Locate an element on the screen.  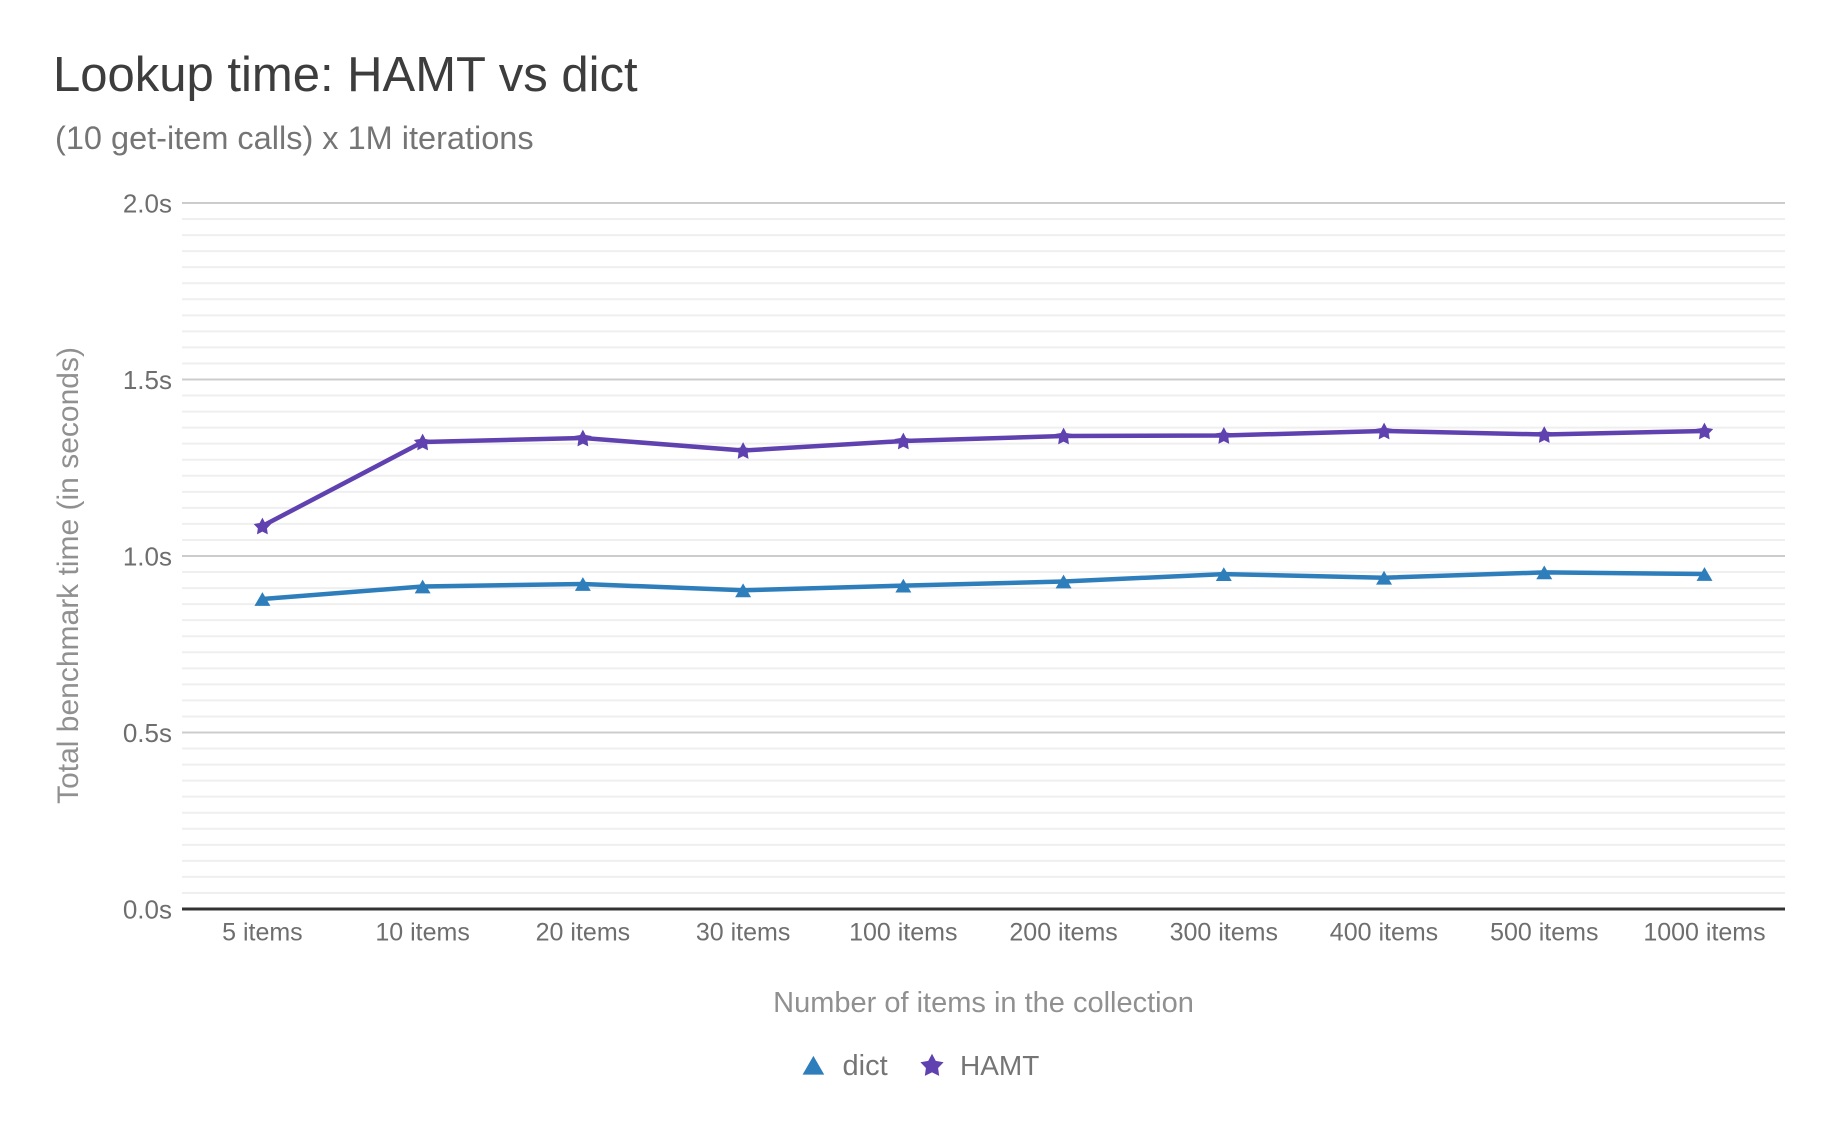
svg-text: 1000 items is located at coordinates (1704, 933).